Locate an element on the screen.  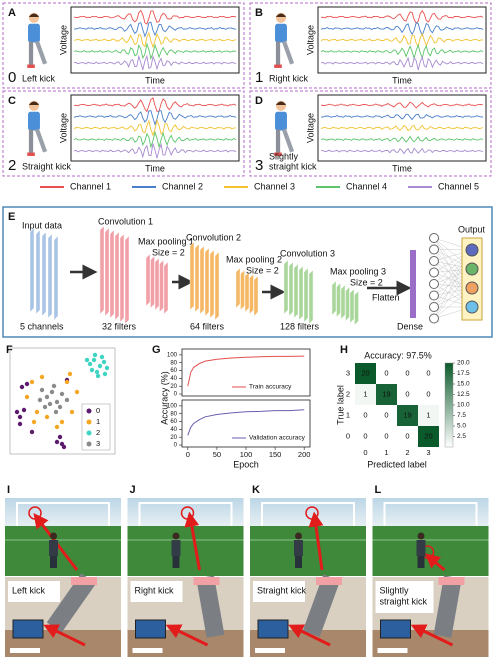
panel-letter: C is located at coordinates (12, 101).